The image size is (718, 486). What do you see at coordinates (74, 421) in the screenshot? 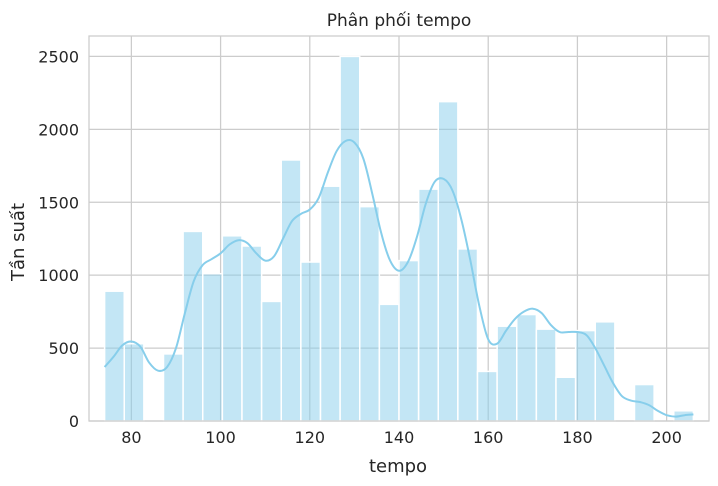
I see `y-tick-label: 0` at bounding box center [74, 421].